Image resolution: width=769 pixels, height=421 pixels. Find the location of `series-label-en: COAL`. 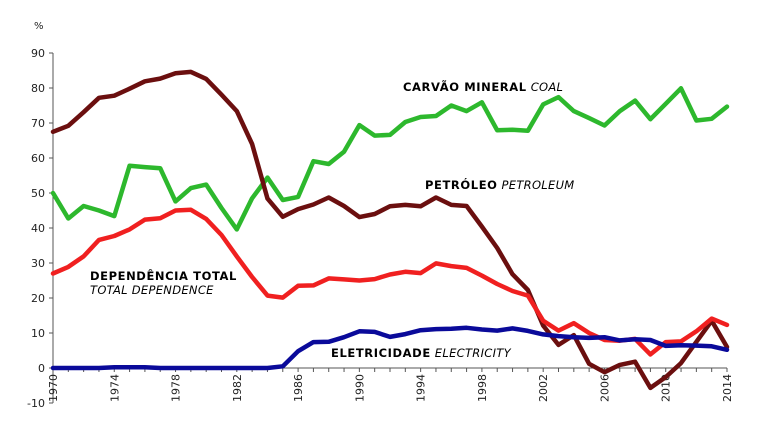

series-label-en: COAL is located at coordinates (547, 87).